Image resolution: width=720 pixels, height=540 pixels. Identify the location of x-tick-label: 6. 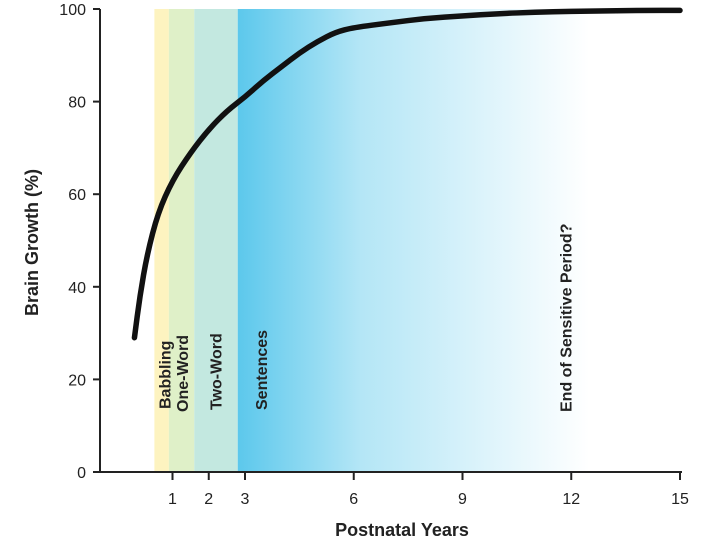
(353, 499).